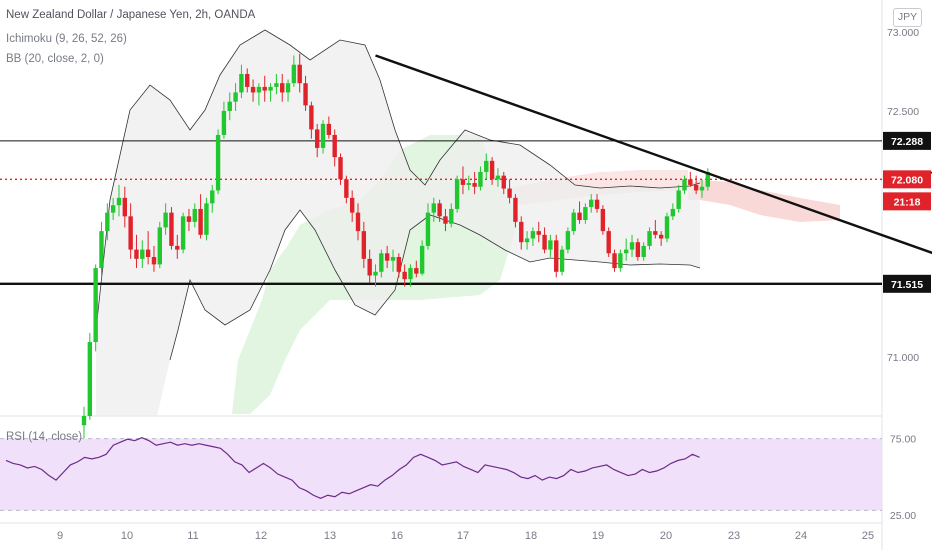 The height and width of the screenshot is (550, 932). I want to click on time-axis-label: 13, so click(330, 536).